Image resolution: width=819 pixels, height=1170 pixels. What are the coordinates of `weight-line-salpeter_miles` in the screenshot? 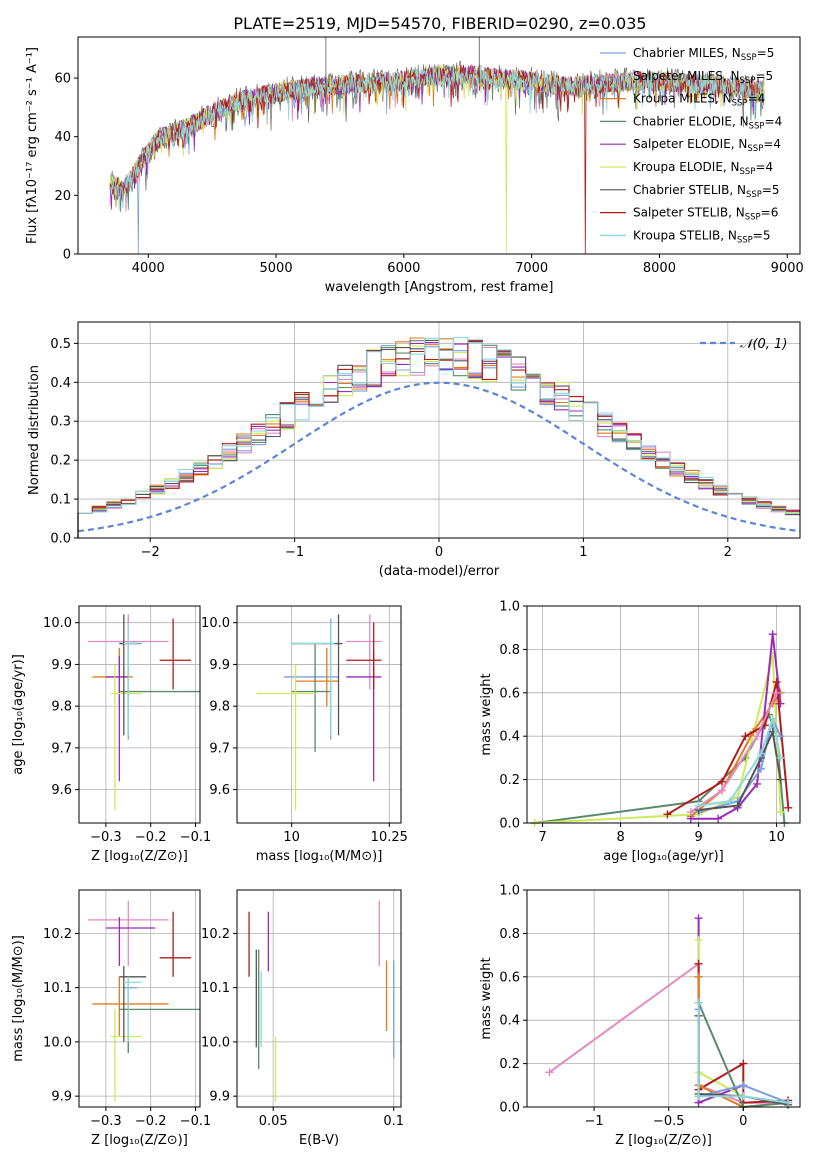 It's located at (734, 752).